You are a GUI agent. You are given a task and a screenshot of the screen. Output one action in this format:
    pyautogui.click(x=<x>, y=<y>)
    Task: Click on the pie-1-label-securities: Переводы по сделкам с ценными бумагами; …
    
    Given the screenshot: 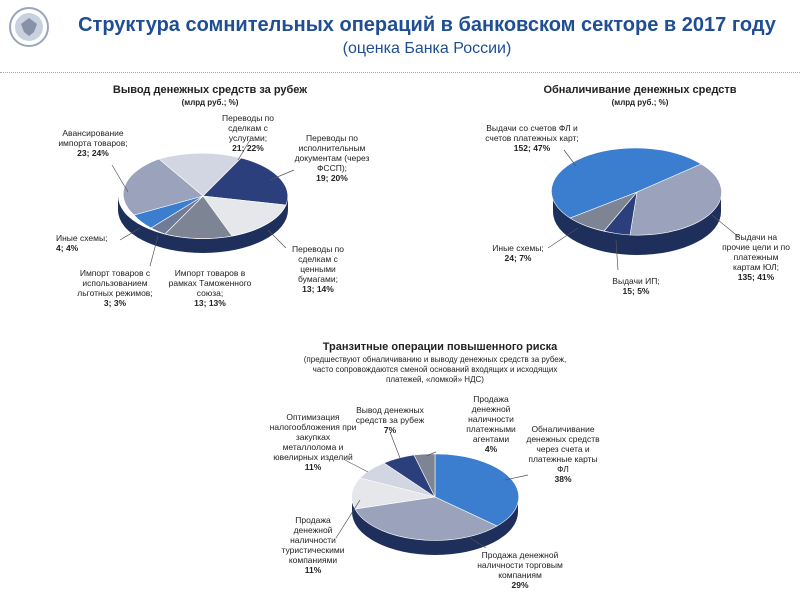 What is the action you would take?
    pyautogui.click(x=318, y=269)
    